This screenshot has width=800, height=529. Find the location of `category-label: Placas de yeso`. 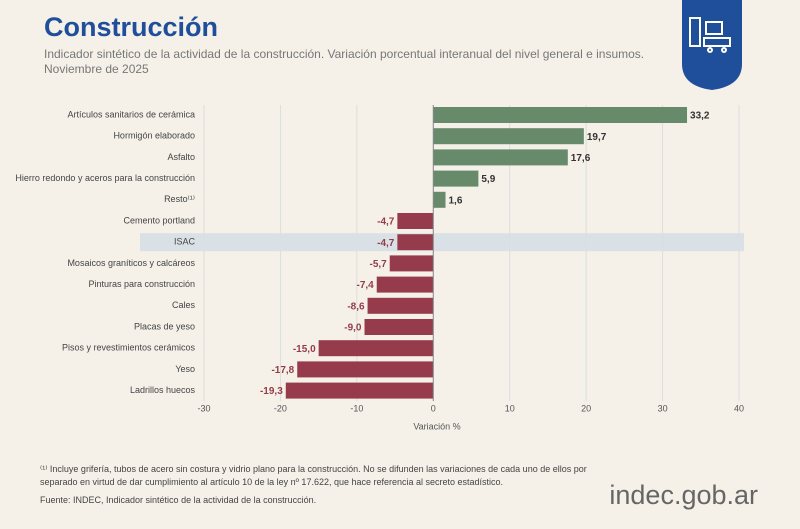

category-label: Placas de yeso is located at coordinates (164, 326).